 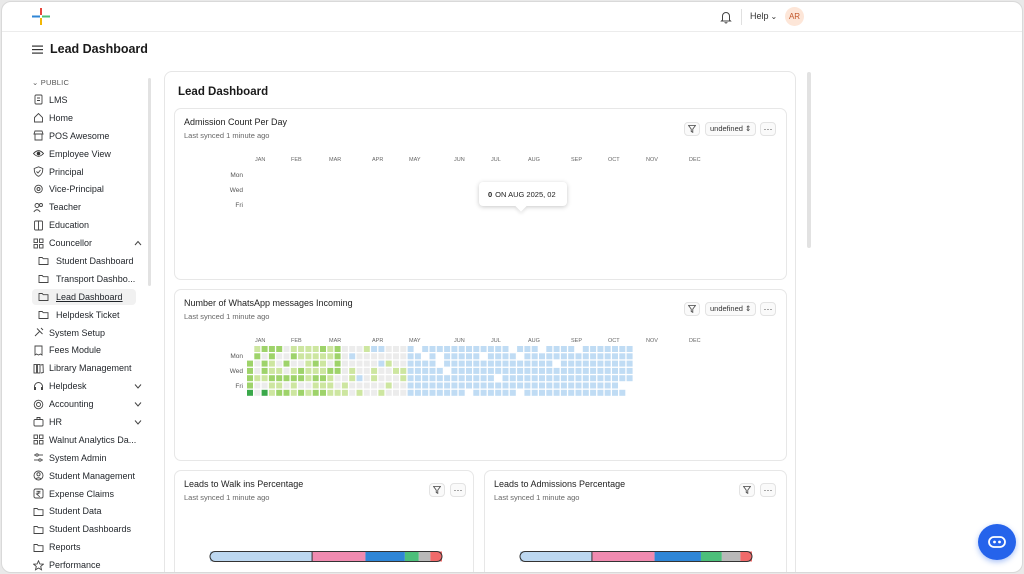 What do you see at coordinates (86, 386) in the screenshot?
I see `sidebar-item-helpdesk: Helpdesk` at bounding box center [86, 386].